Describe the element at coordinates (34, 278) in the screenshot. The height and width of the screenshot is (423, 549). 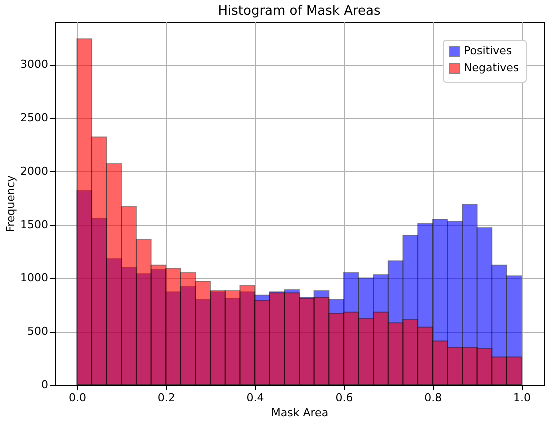
I see `y-tick-label: 1000` at that location.